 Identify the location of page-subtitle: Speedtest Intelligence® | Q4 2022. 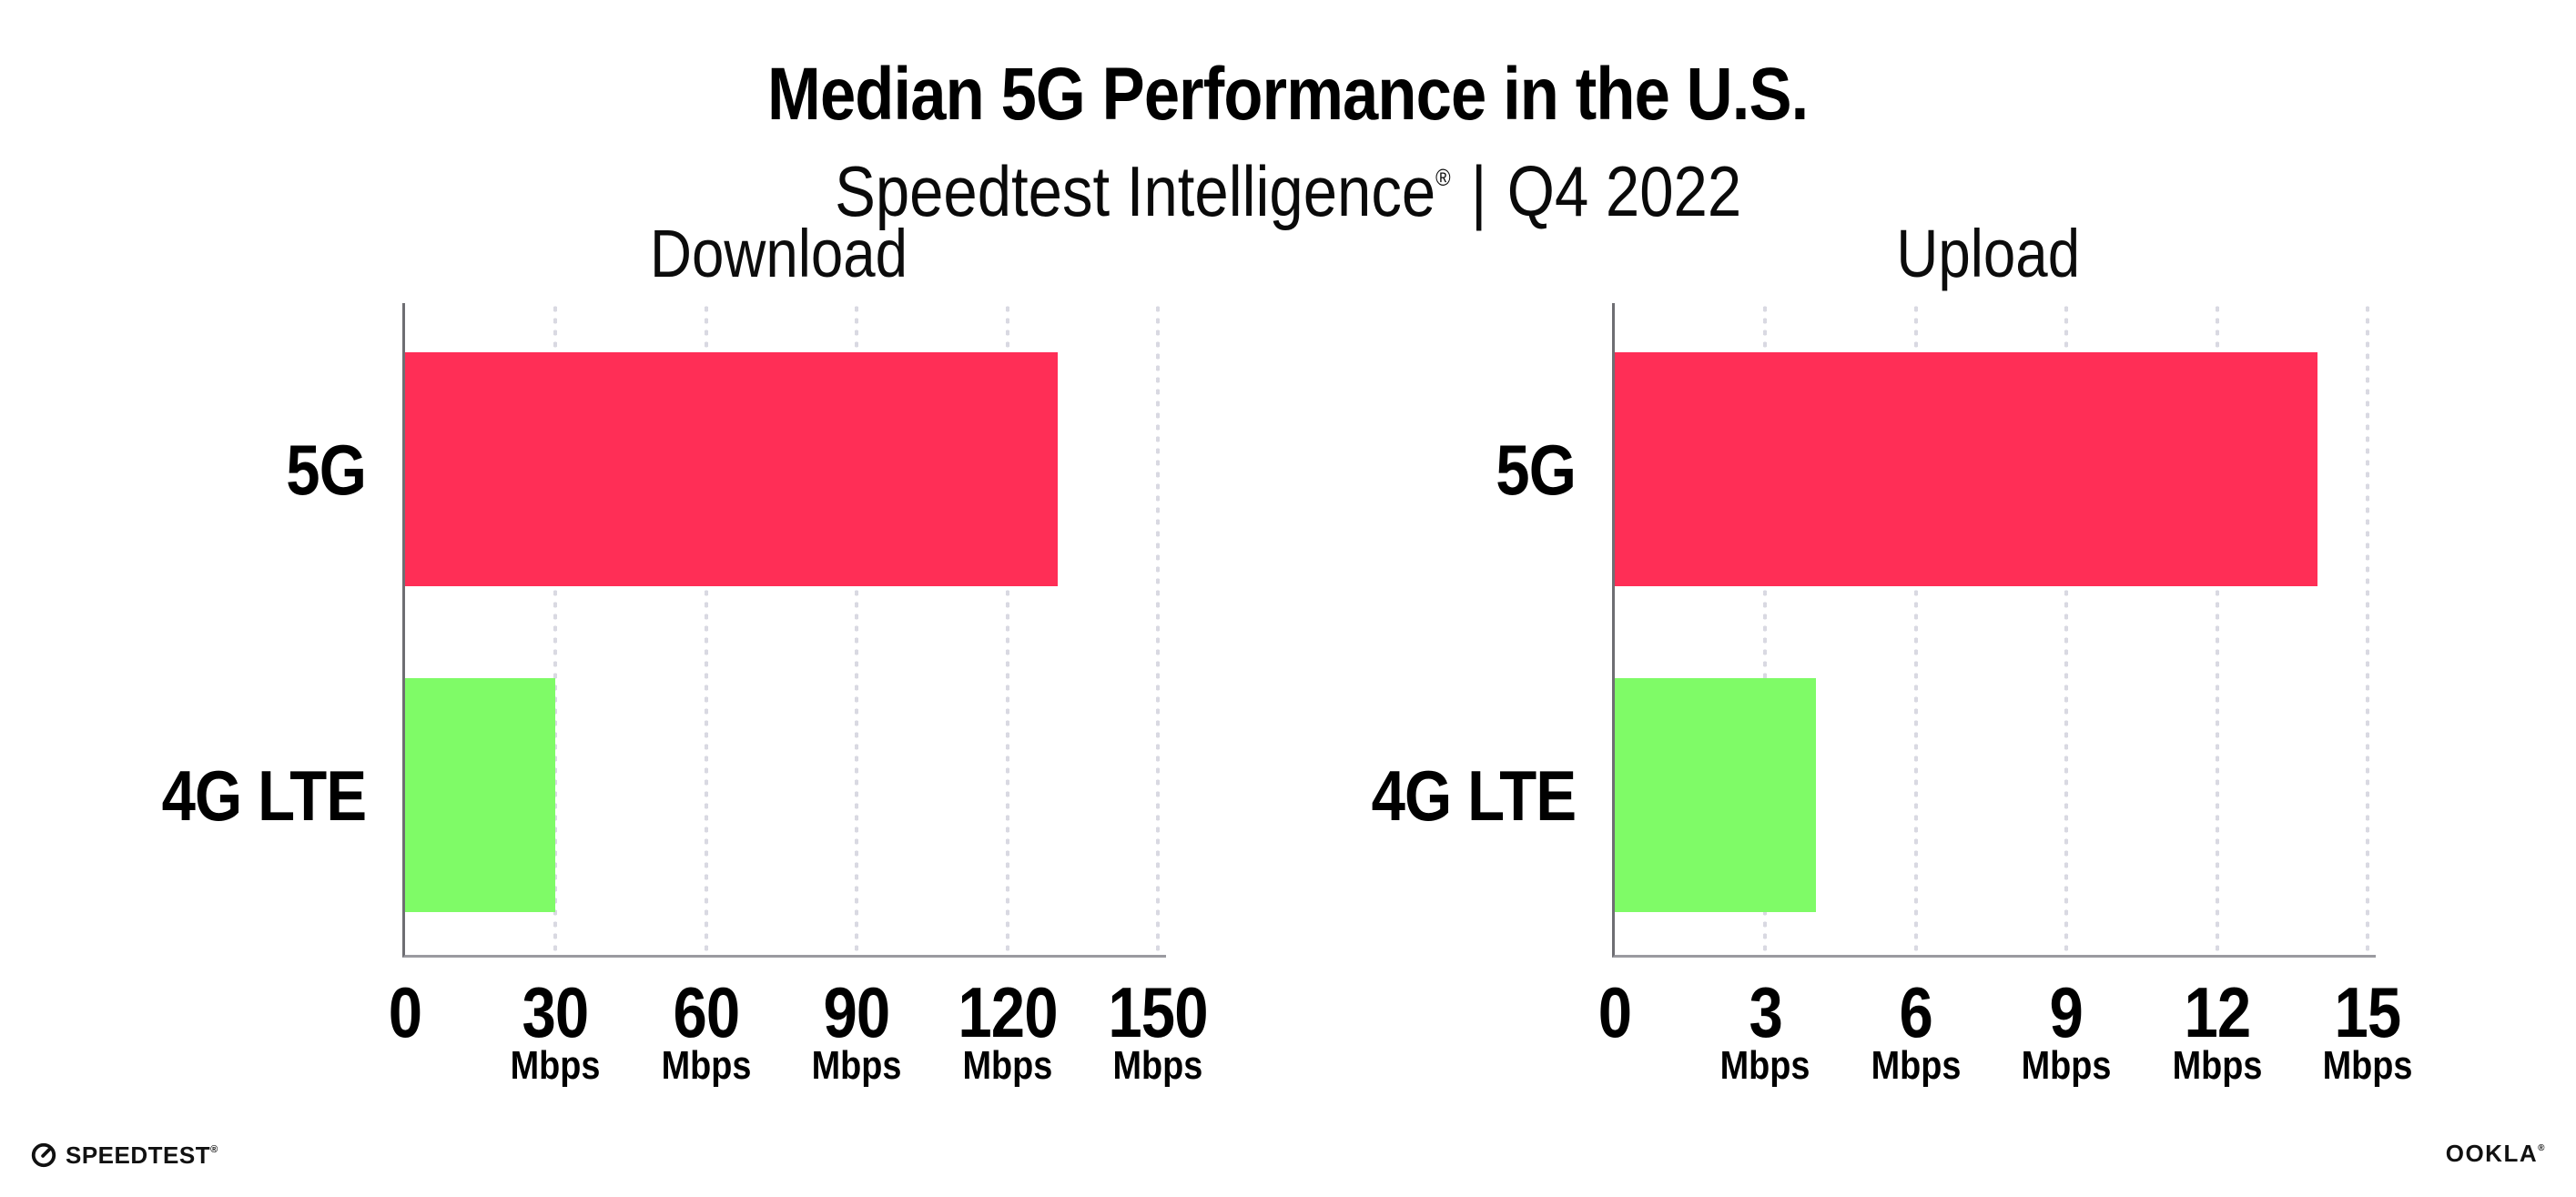
(1288, 191).